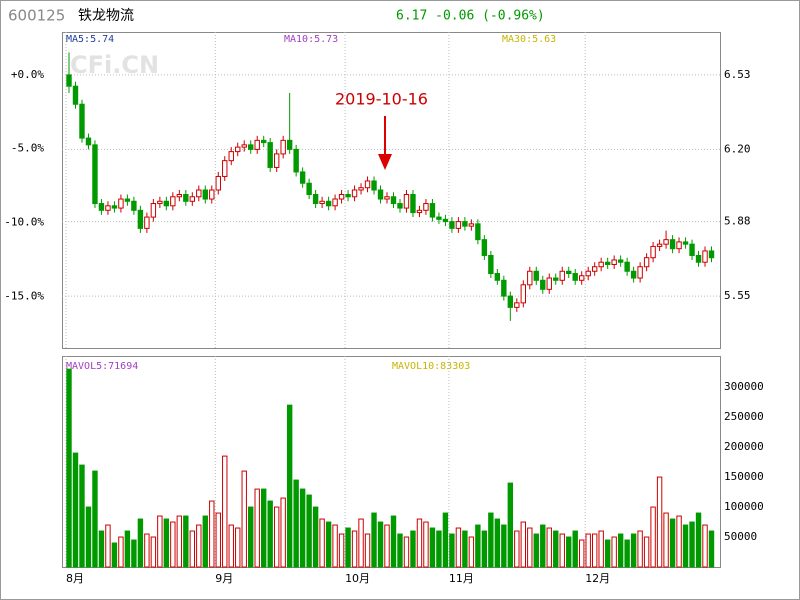 The image size is (800, 600). Describe the element at coordinates (737, 295) in the screenshot. I see `y-tick-label: 5.55` at that location.